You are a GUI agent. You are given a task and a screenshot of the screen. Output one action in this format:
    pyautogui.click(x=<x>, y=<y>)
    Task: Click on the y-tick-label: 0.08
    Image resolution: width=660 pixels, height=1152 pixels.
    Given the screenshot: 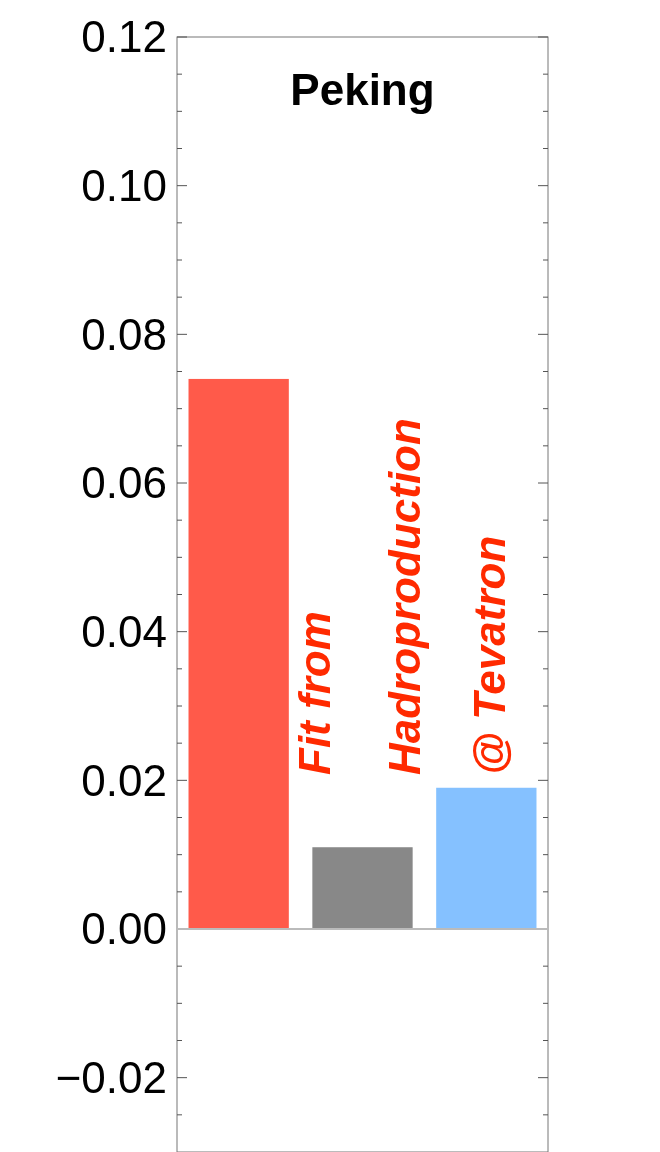 What is the action you would take?
    pyautogui.click(x=124, y=334)
    